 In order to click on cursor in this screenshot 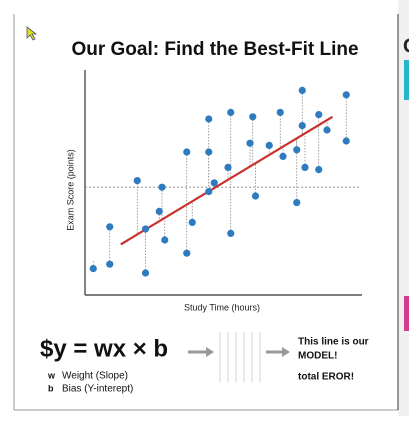, I will do `click(32, 33)`.